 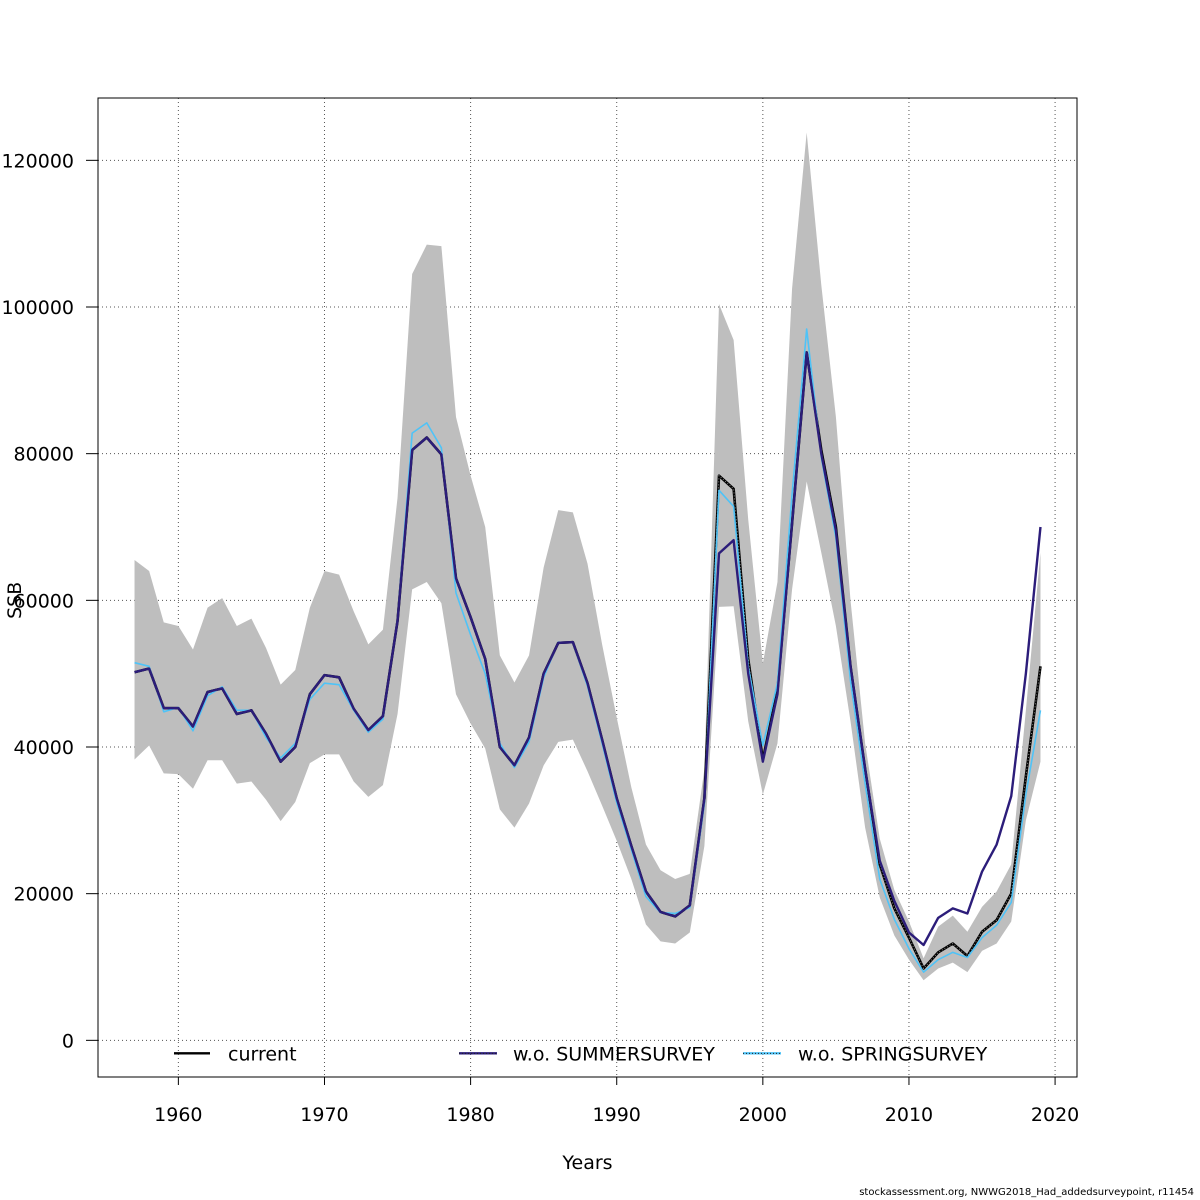 What do you see at coordinates (44, 748) in the screenshot?
I see `y-tick-label: 40000` at bounding box center [44, 748].